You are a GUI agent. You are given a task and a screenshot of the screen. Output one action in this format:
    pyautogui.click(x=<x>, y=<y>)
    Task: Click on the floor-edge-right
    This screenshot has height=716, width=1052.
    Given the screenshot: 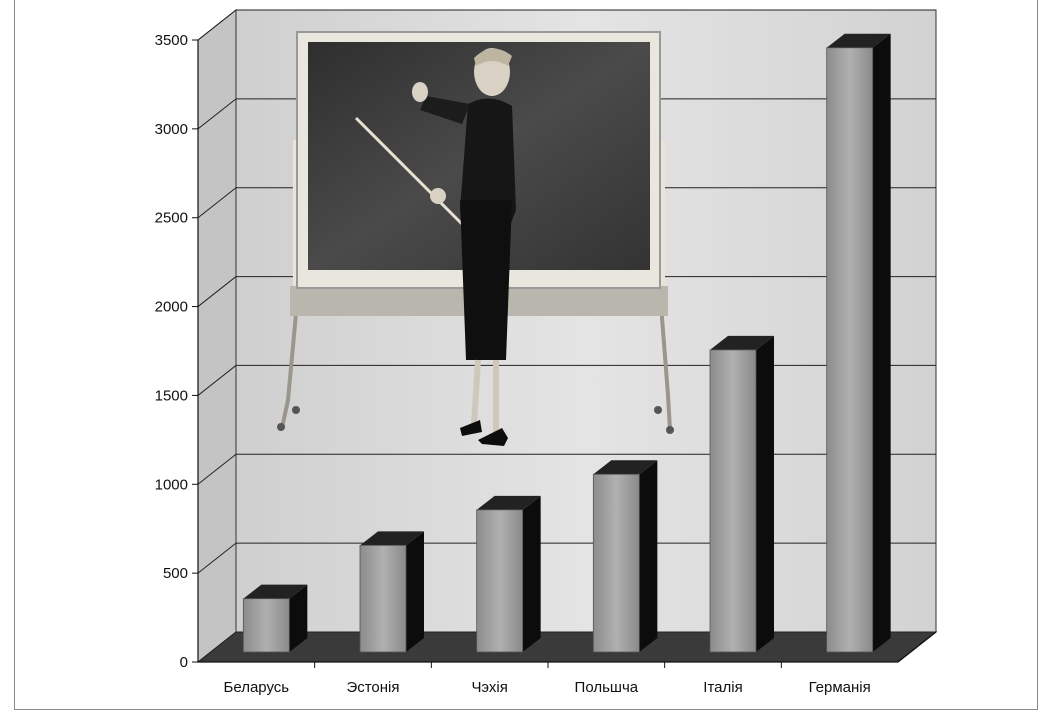 What is the action you would take?
    pyautogui.click(x=917, y=647)
    